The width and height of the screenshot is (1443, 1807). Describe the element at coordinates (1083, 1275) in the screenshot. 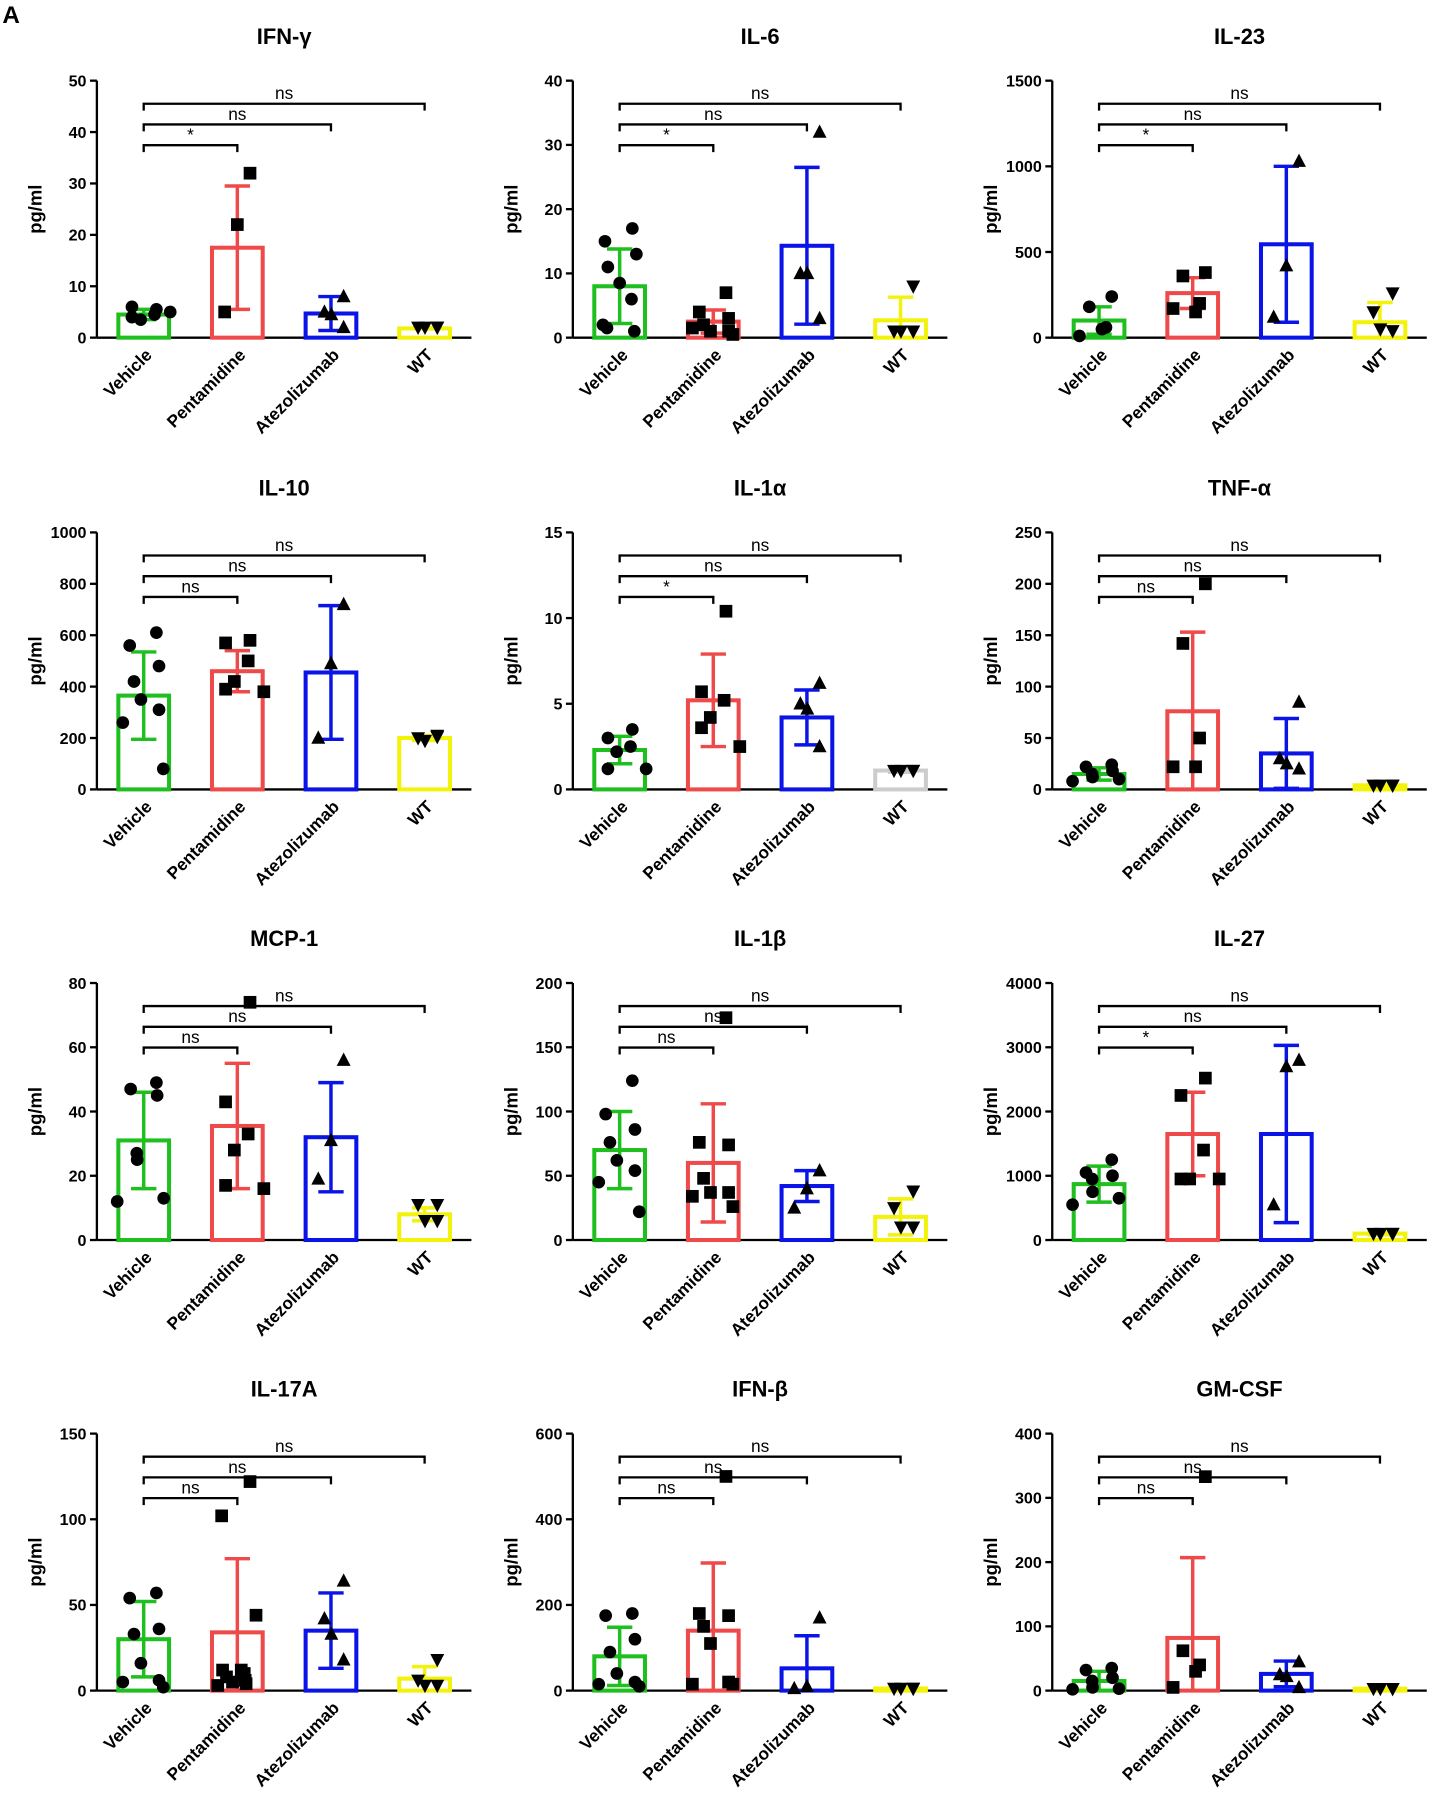

I see `x-tick-label: Vehicle` at that location.